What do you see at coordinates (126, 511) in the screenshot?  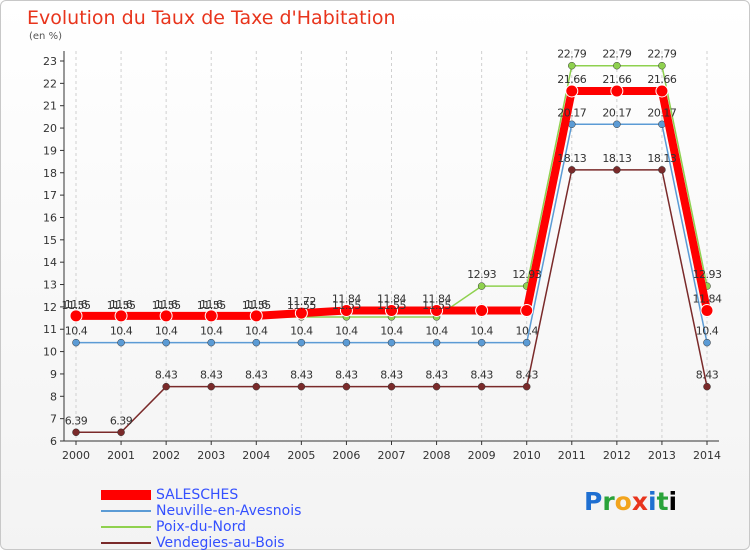 I see `legend-swatch-neuville` at bounding box center [126, 511].